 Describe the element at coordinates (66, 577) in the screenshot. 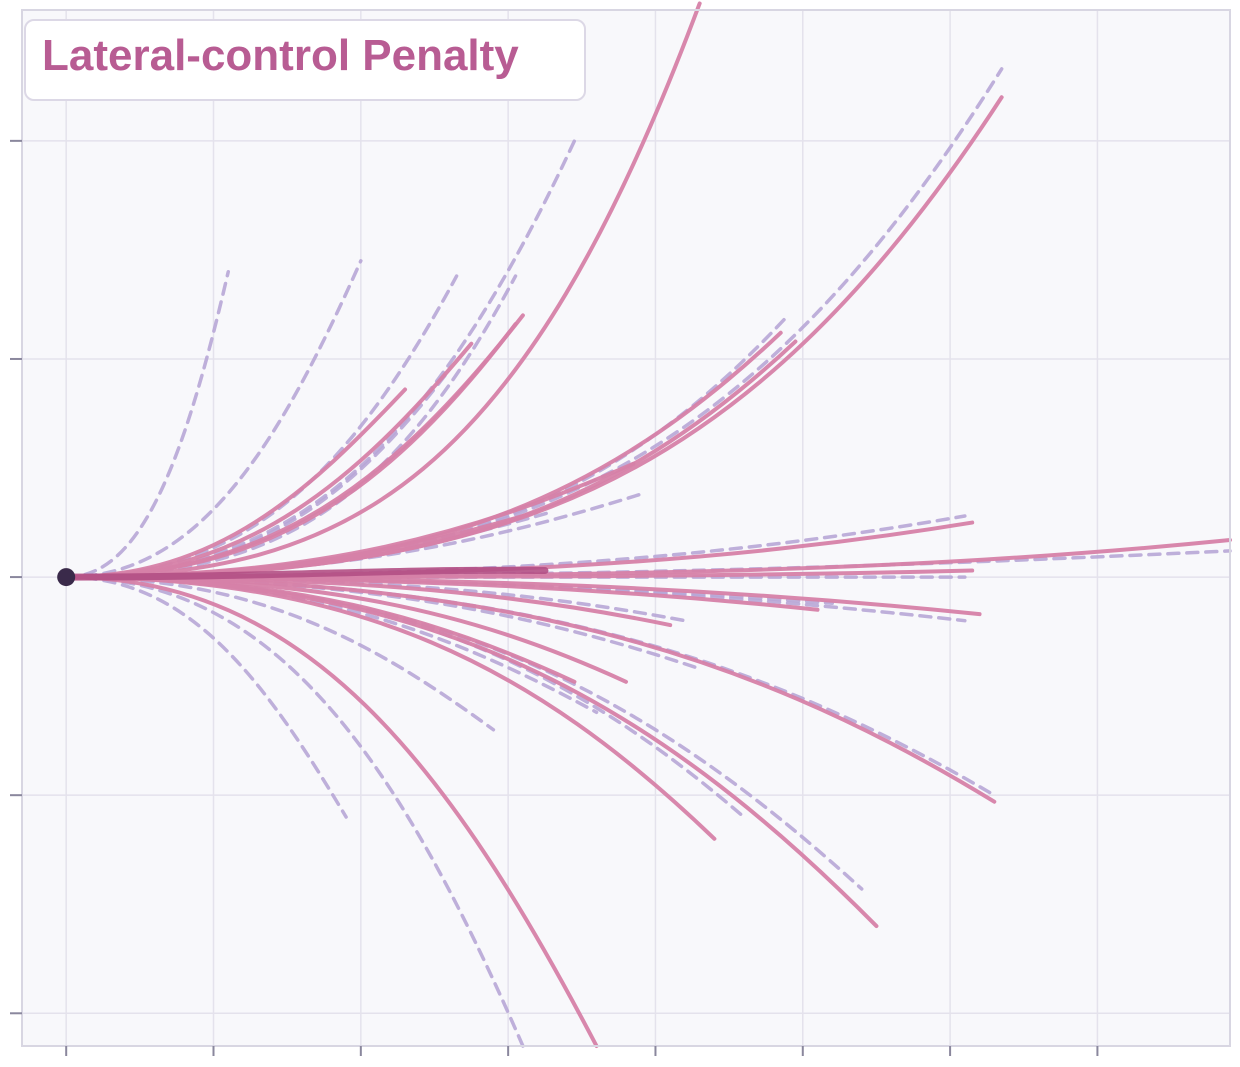

I see `origin-point` at that location.